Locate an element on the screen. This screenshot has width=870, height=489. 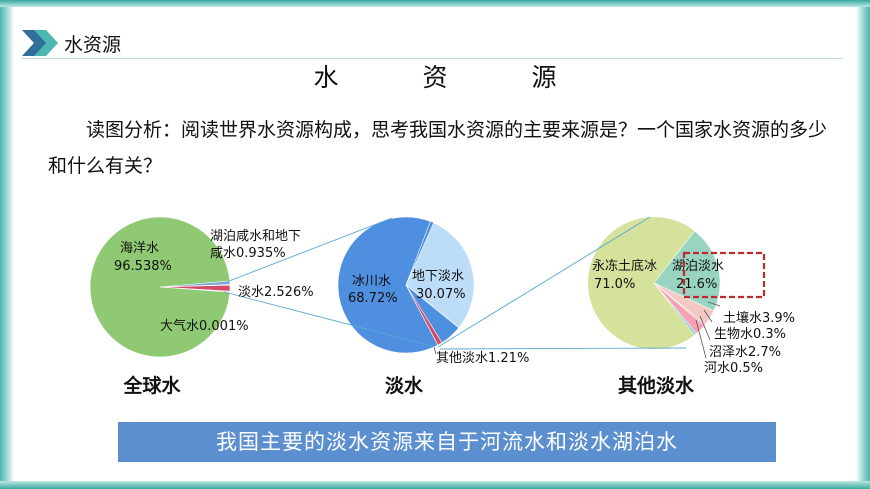
pie-other-label-river: 河水0.5% is located at coordinates (733, 368).